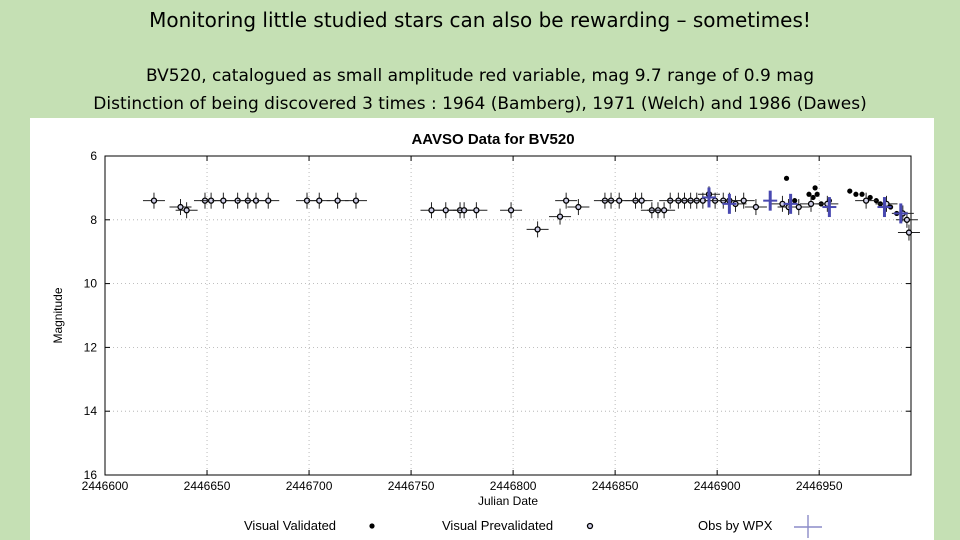 The width and height of the screenshot is (960, 540). Describe the element at coordinates (513, 486) in the screenshot. I see `x-tick-label: 2446800` at that location.